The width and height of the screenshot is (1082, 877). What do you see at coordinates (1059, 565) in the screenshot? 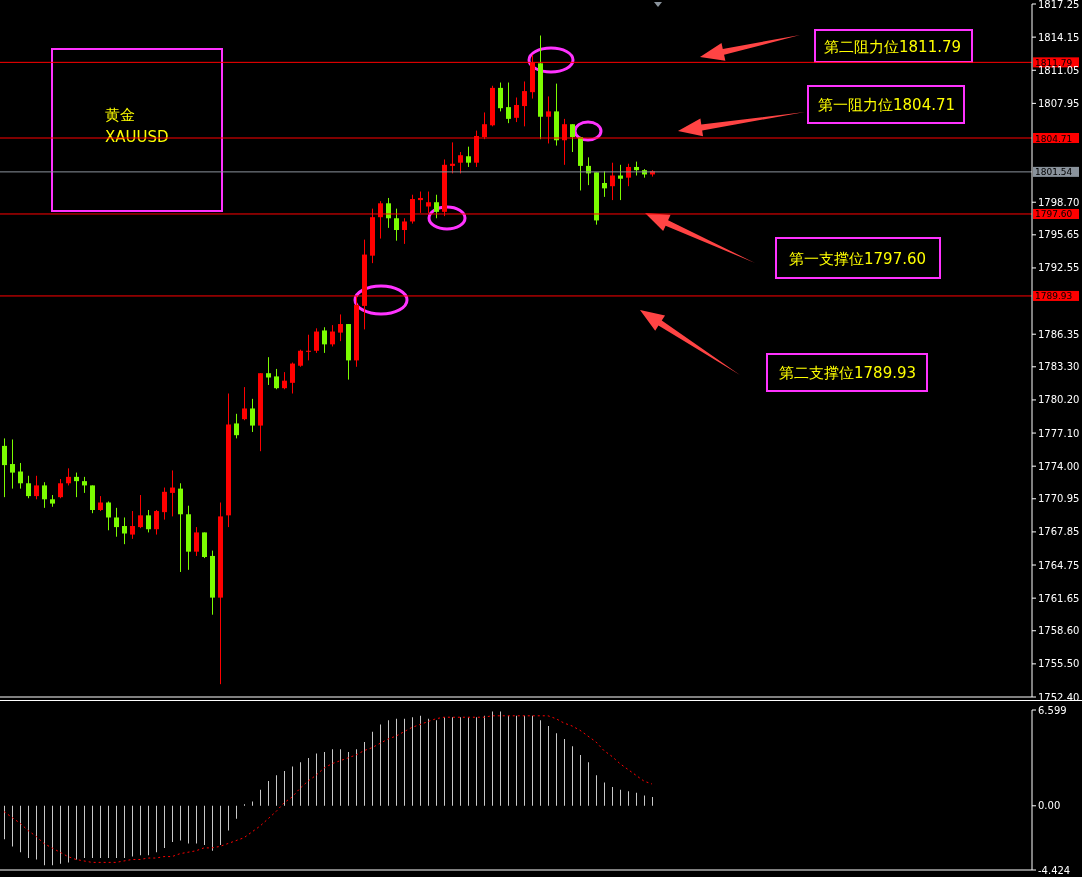
I see `y-tick-label: 1764.75` at bounding box center [1059, 565].